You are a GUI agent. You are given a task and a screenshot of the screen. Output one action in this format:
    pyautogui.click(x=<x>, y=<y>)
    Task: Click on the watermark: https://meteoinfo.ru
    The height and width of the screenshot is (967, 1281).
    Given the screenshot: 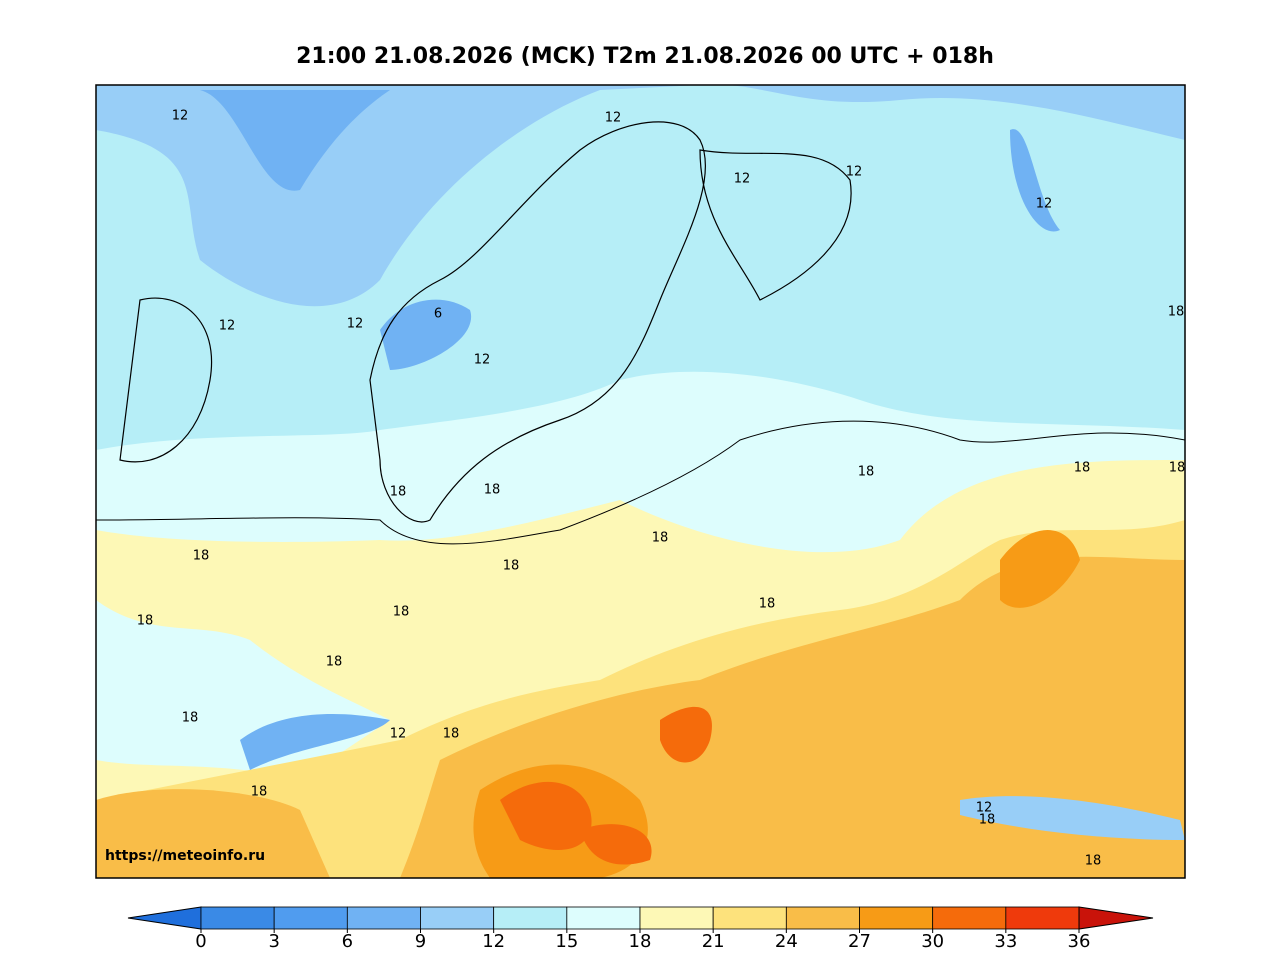 What is the action you would take?
    pyautogui.click(x=185, y=856)
    